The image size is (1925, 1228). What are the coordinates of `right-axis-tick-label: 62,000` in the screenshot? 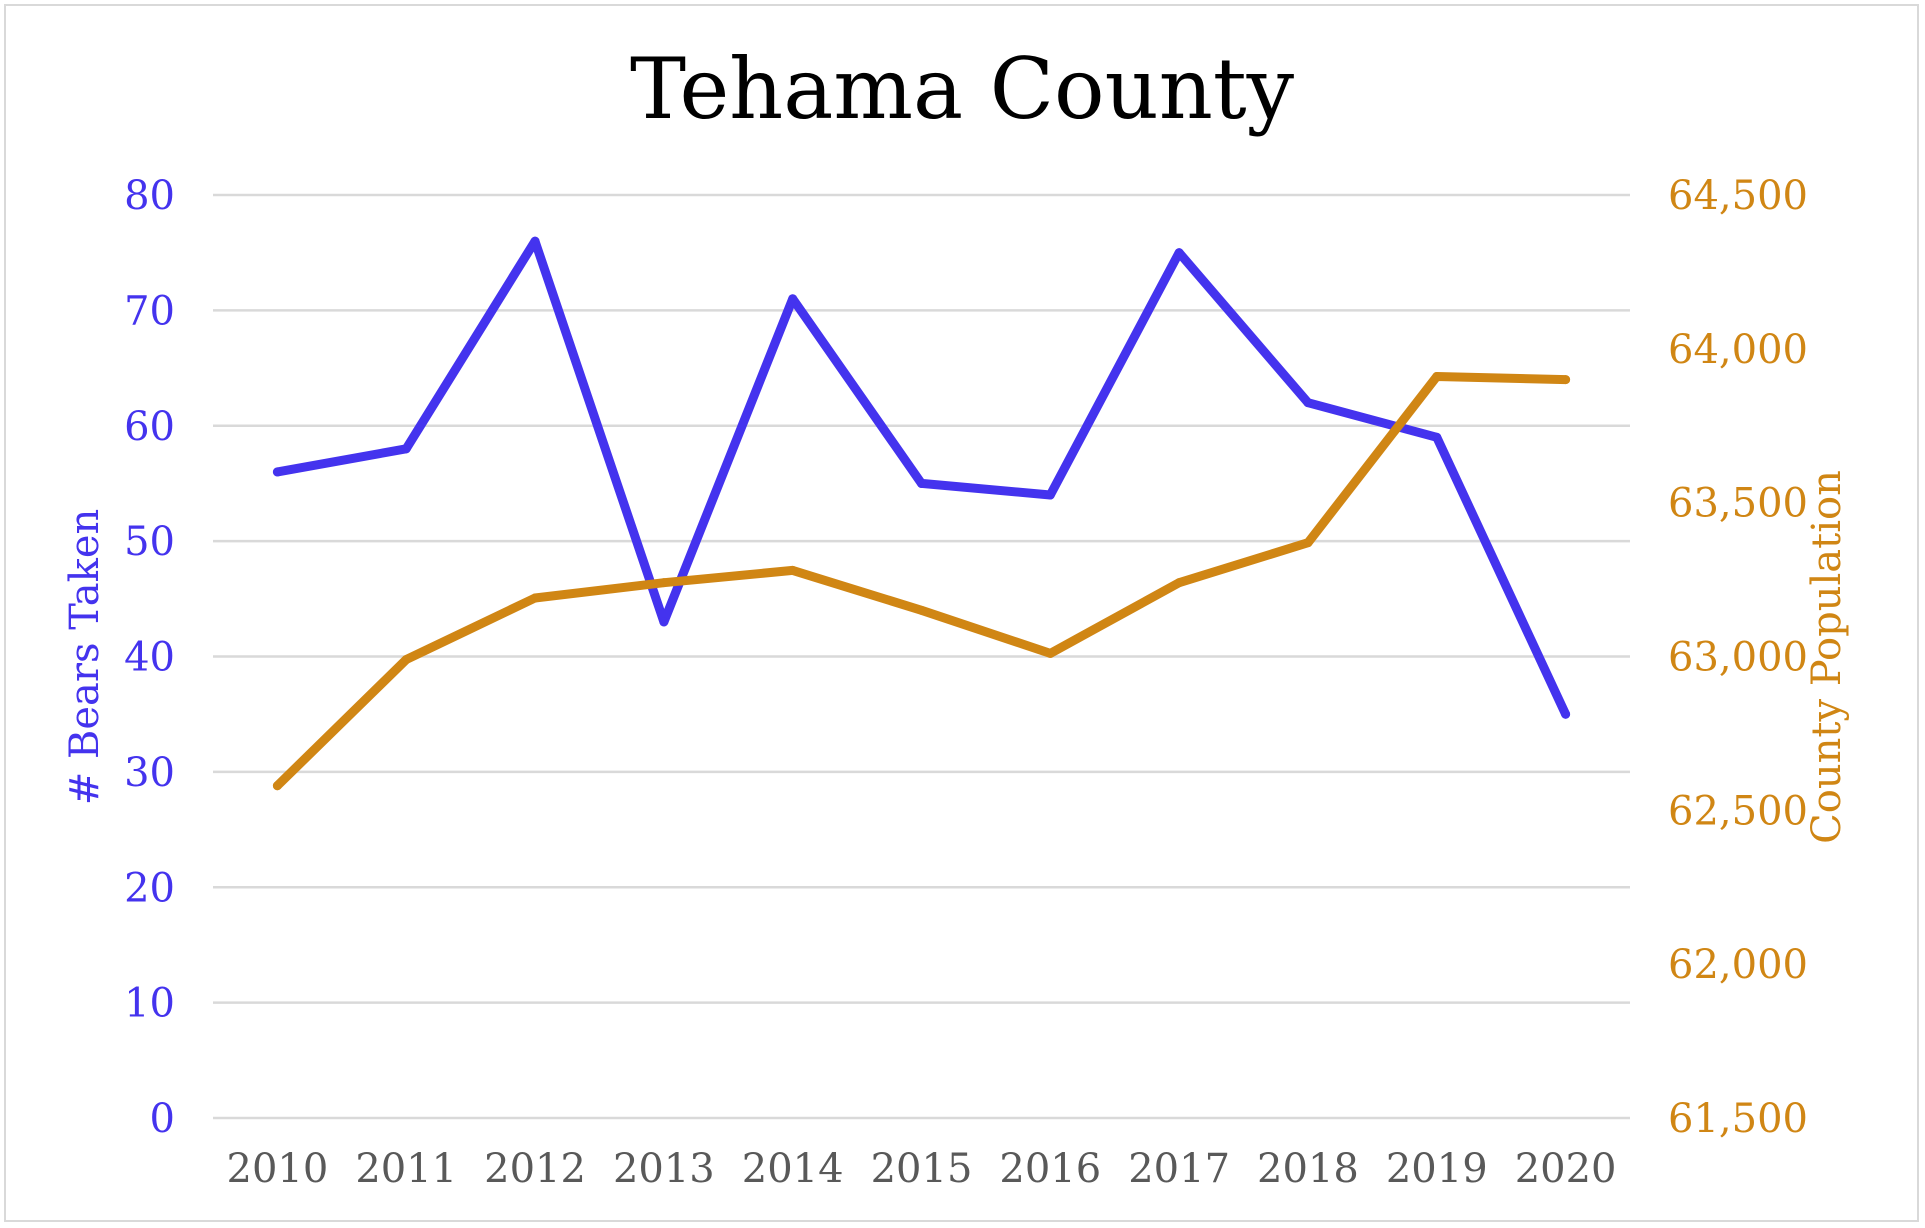 It's located at (1738, 965).